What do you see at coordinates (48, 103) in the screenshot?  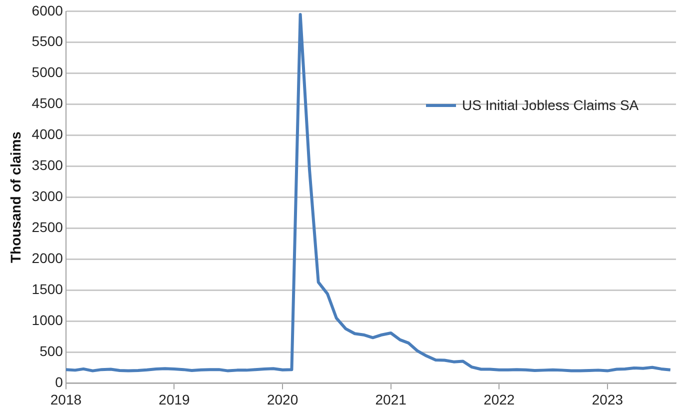 I see `y-tick-label: 4500` at bounding box center [48, 103].